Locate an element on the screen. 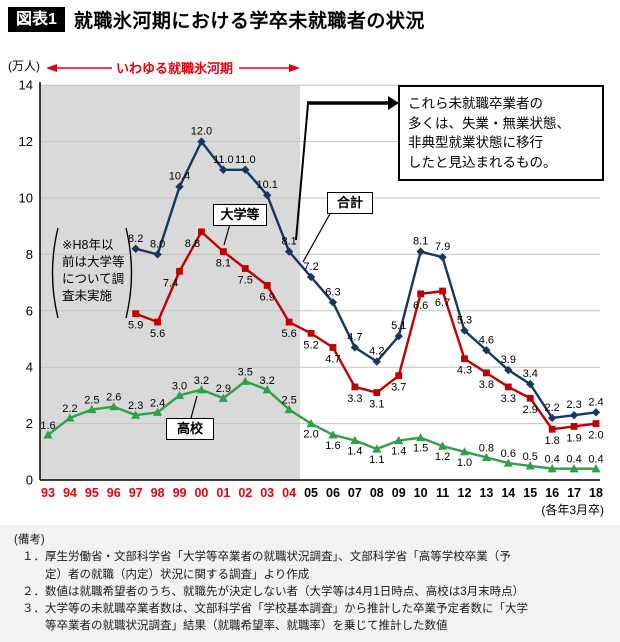 The image size is (620, 642). value-label: 5.2 is located at coordinates (310, 345).